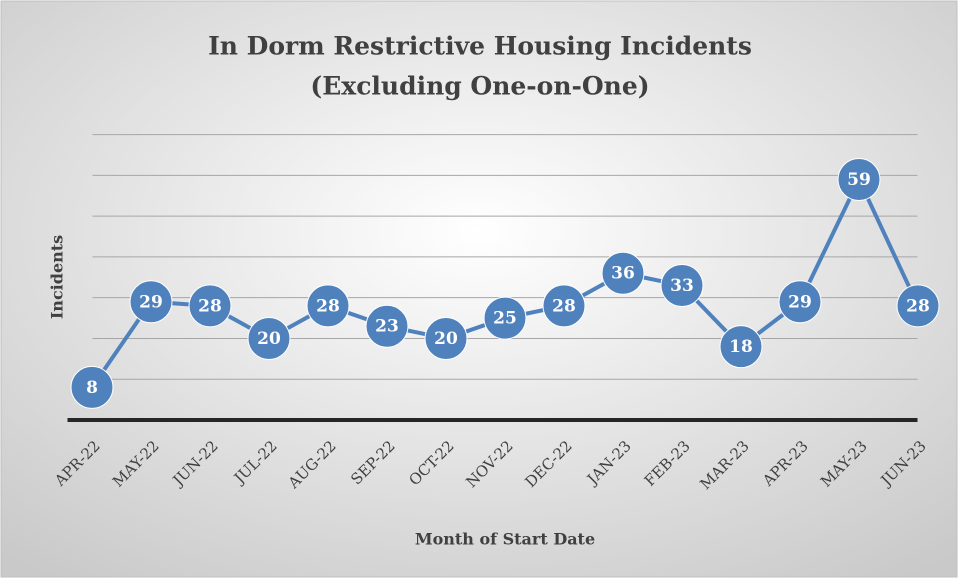 This screenshot has height=578, width=958. What do you see at coordinates (479, 86) in the screenshot?
I see `chart-subtitle: (Excluding One-on-One)` at bounding box center [479, 86].